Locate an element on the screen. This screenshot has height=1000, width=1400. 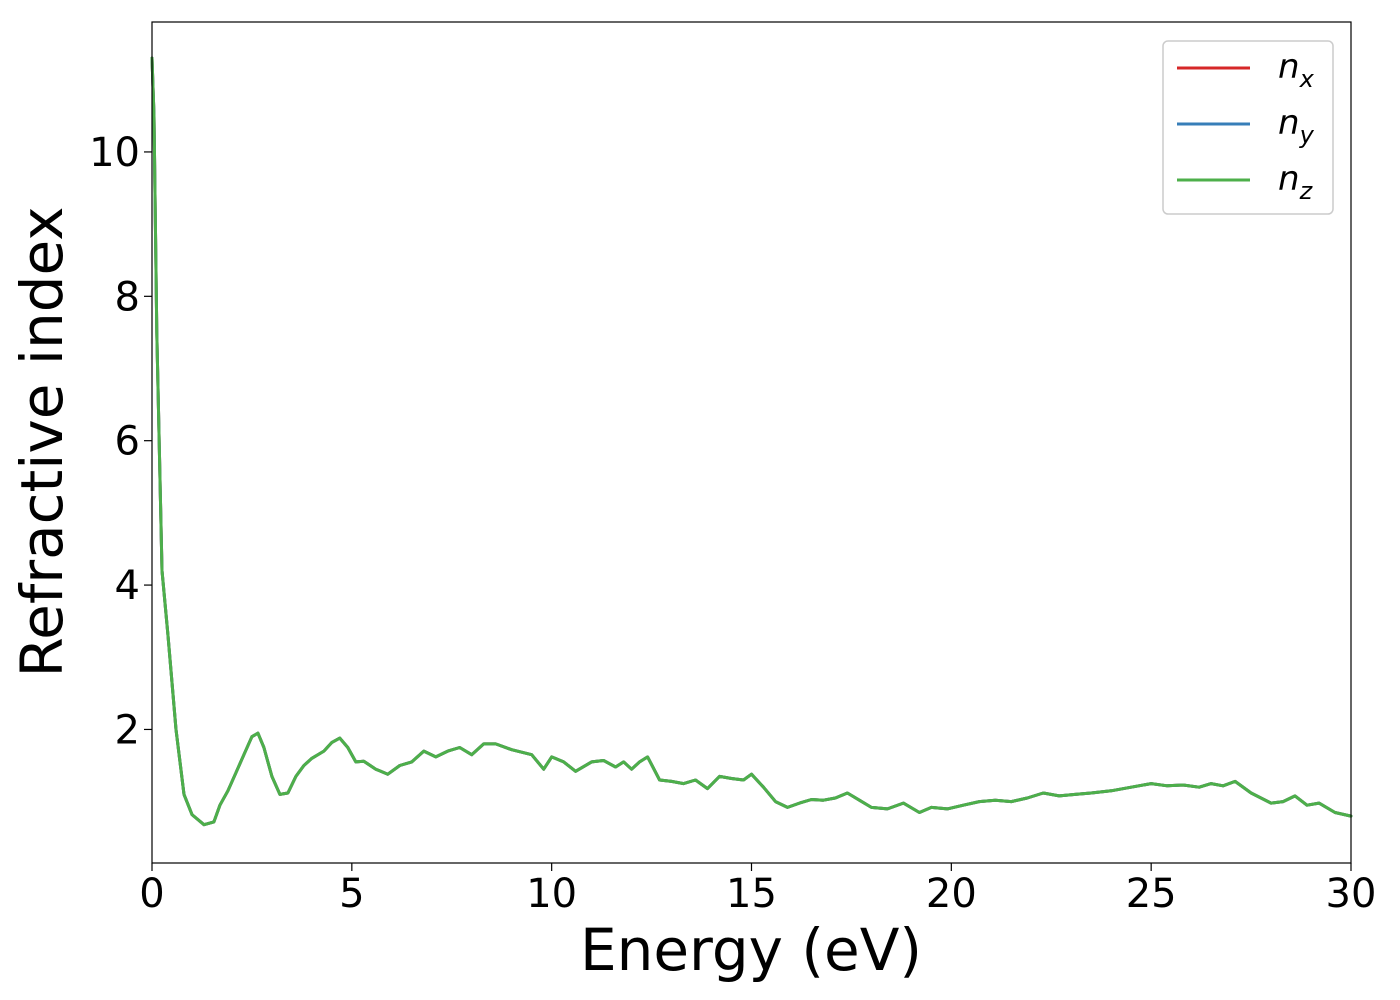
y-tick-label: 10 is located at coordinates (114, 153).